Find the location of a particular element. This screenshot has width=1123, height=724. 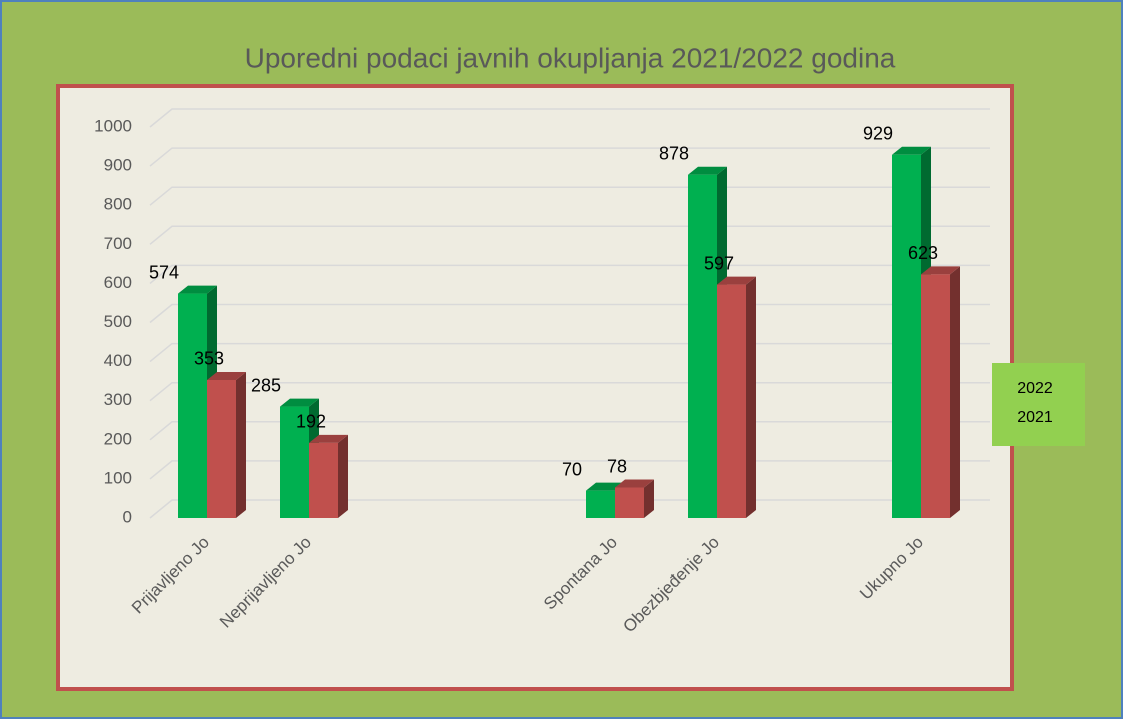

y-tick-label: 900 is located at coordinates (118, 165).